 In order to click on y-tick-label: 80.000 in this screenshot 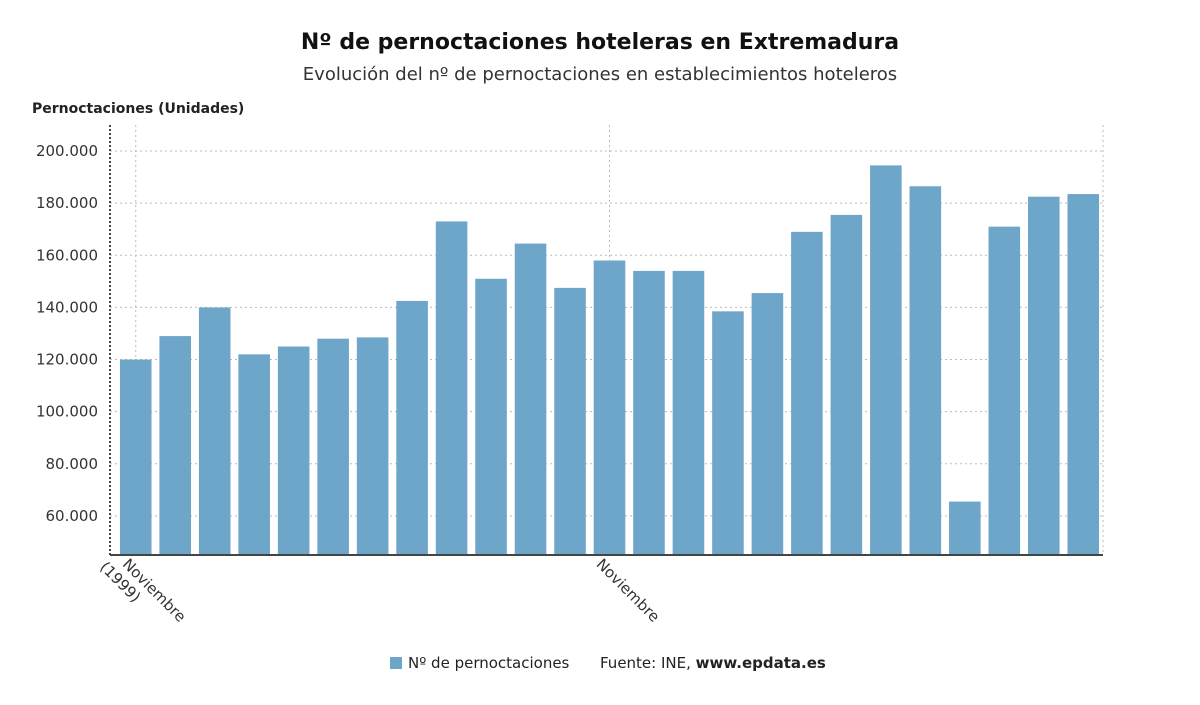, I will do `click(72, 464)`.